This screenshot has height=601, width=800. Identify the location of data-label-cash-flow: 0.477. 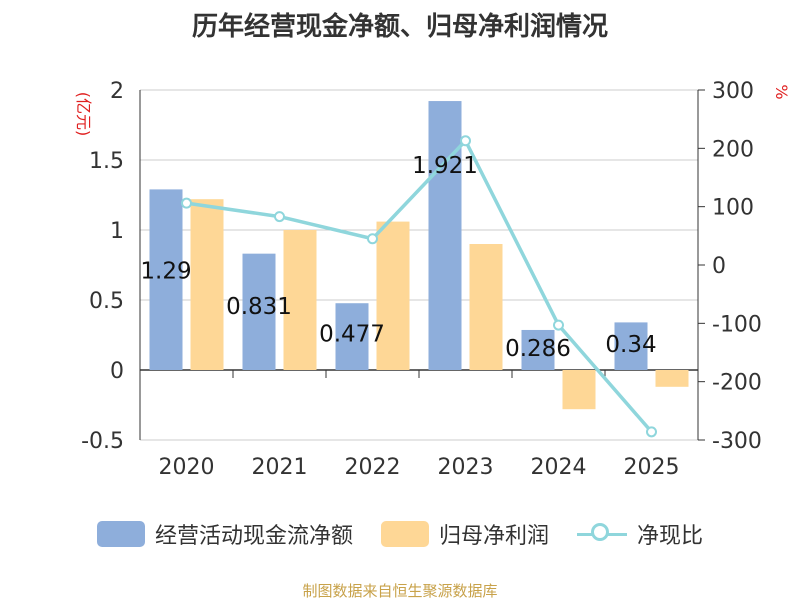
(352, 334).